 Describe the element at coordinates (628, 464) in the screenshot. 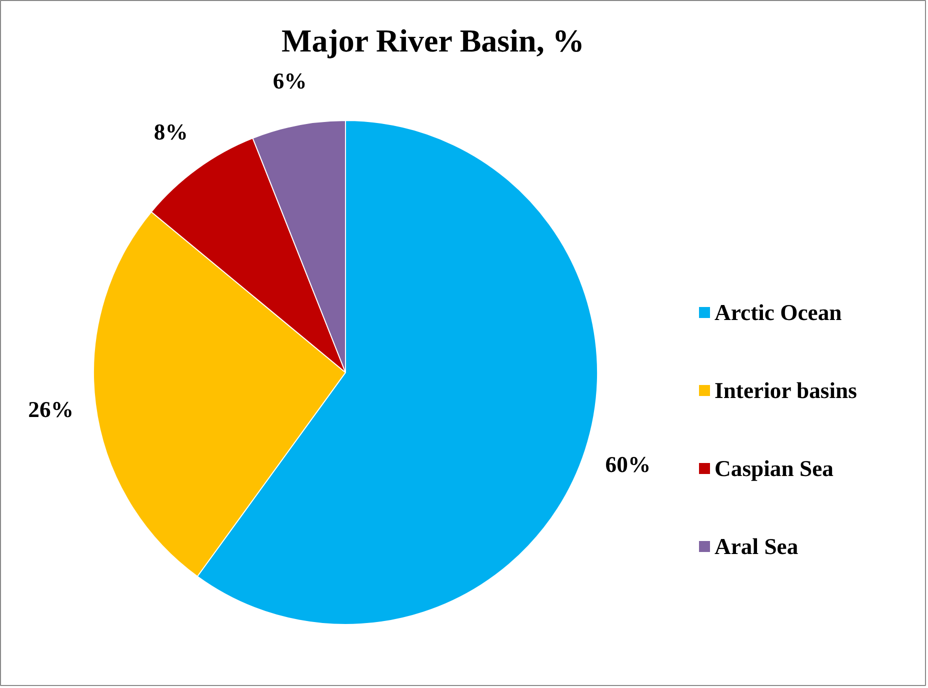

I see `data-label: 60%` at that location.